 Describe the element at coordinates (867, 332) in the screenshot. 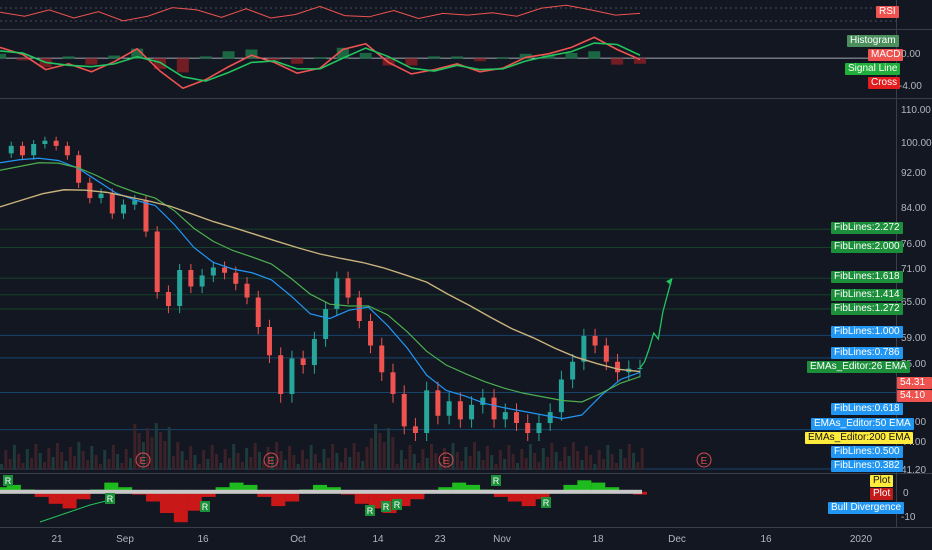

I see `fib-label-1000: FibLines:1.000` at that location.